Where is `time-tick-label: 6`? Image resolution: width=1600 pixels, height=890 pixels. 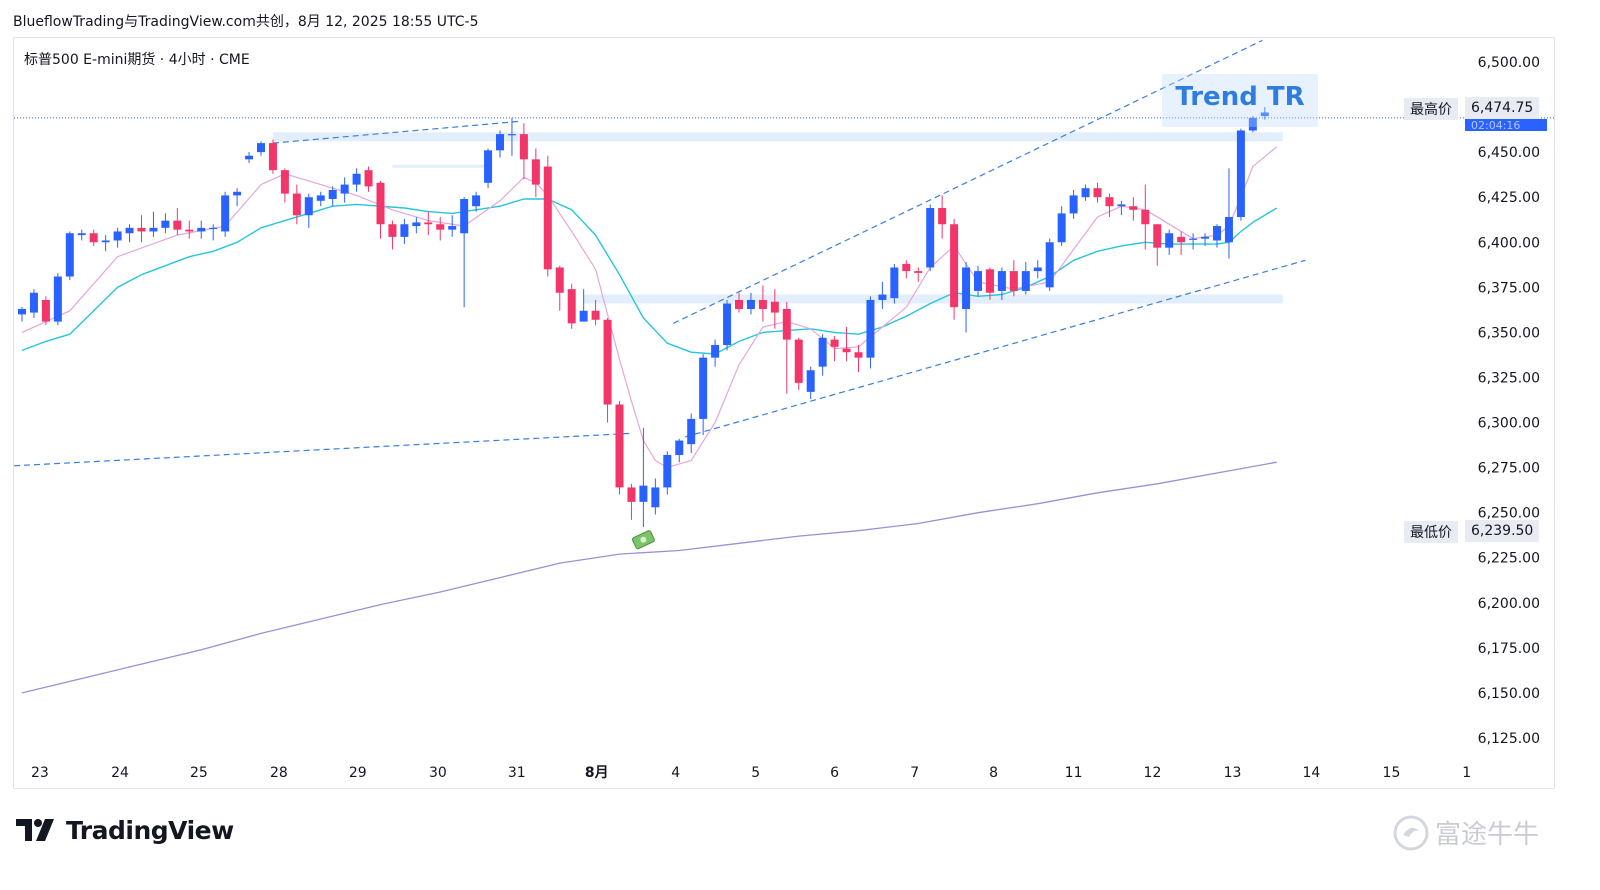 time-tick-label: 6 is located at coordinates (834, 773).